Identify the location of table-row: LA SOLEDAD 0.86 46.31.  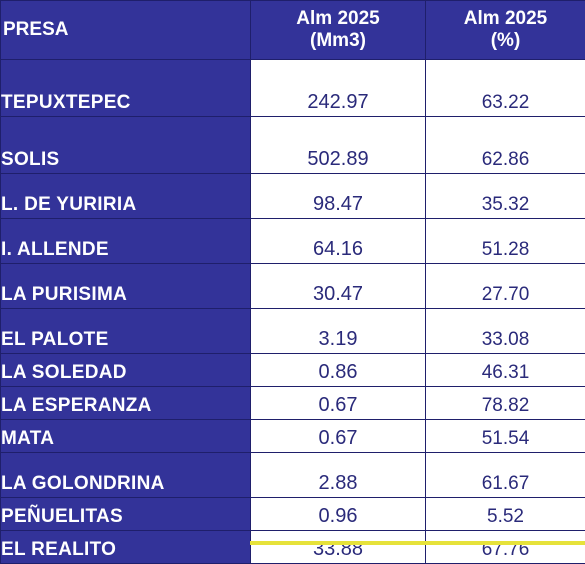
(293, 370).